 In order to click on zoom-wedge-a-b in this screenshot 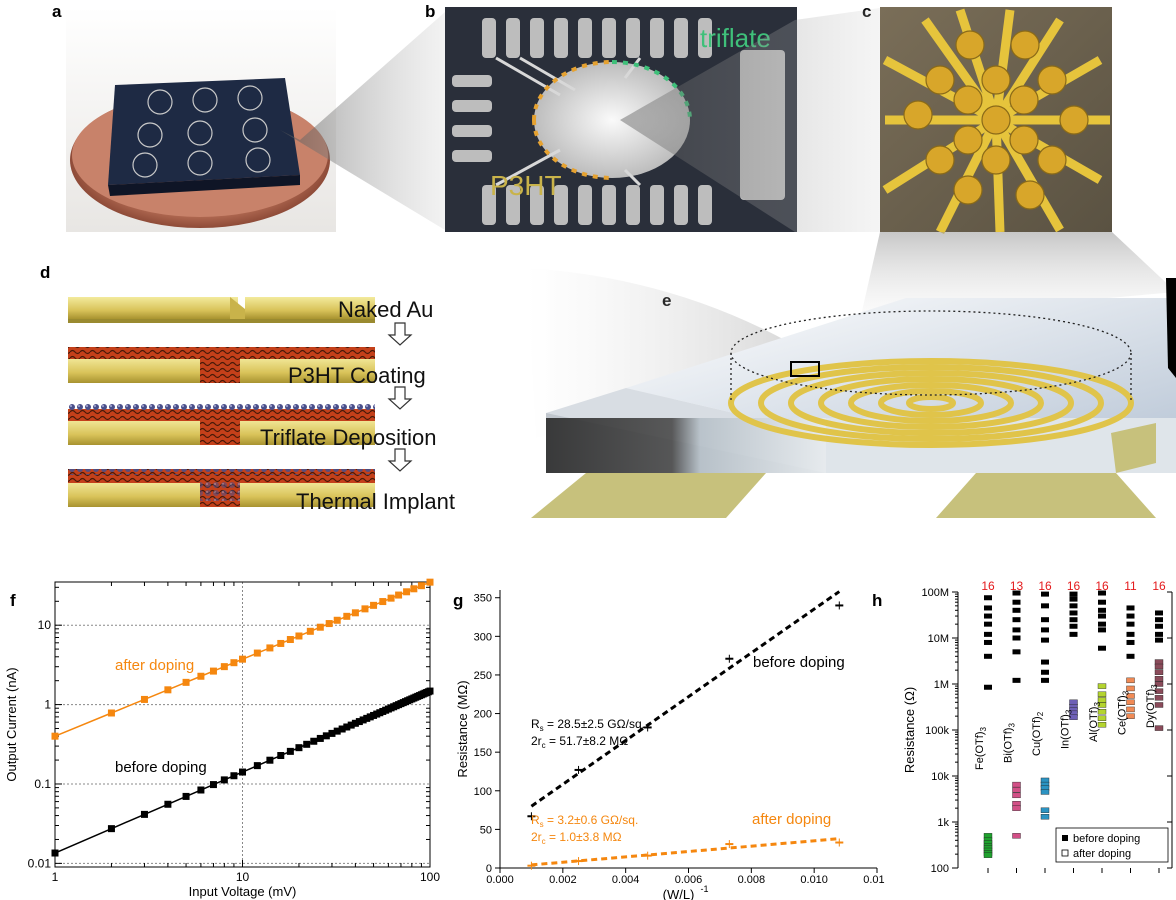, I will do `click(362, 121)`.